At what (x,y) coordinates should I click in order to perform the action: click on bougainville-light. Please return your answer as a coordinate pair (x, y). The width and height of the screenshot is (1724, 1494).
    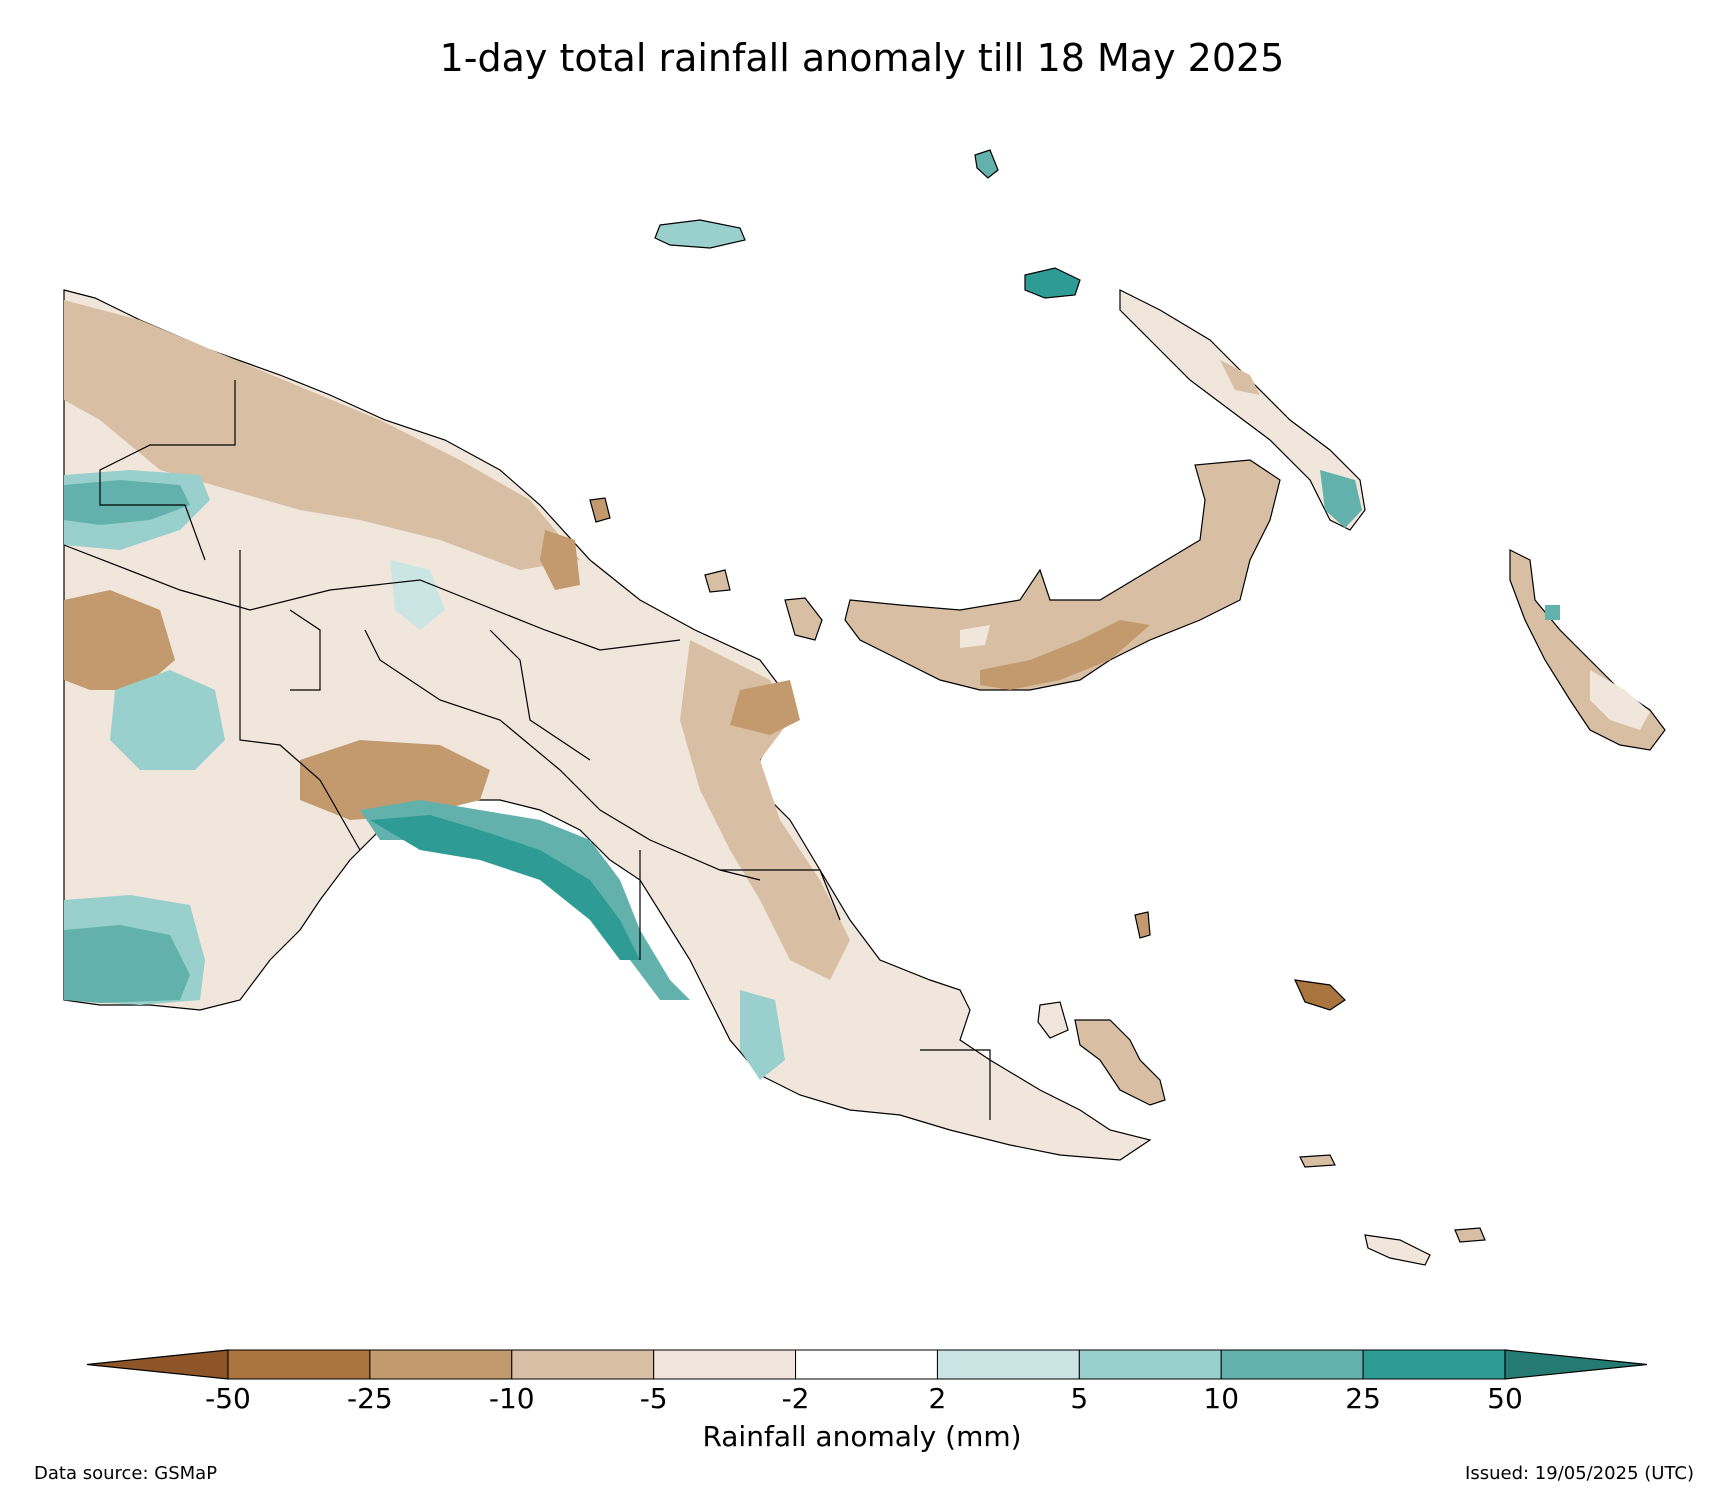
    Looking at the image, I should click on (1620, 700).